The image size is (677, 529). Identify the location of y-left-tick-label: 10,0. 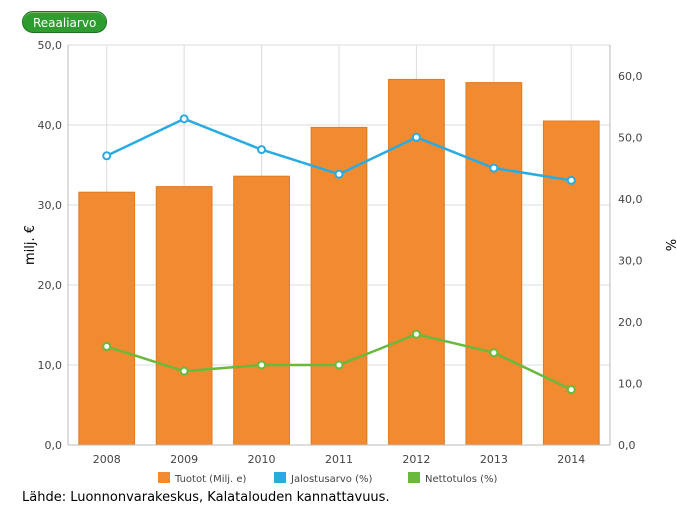
(50, 365).